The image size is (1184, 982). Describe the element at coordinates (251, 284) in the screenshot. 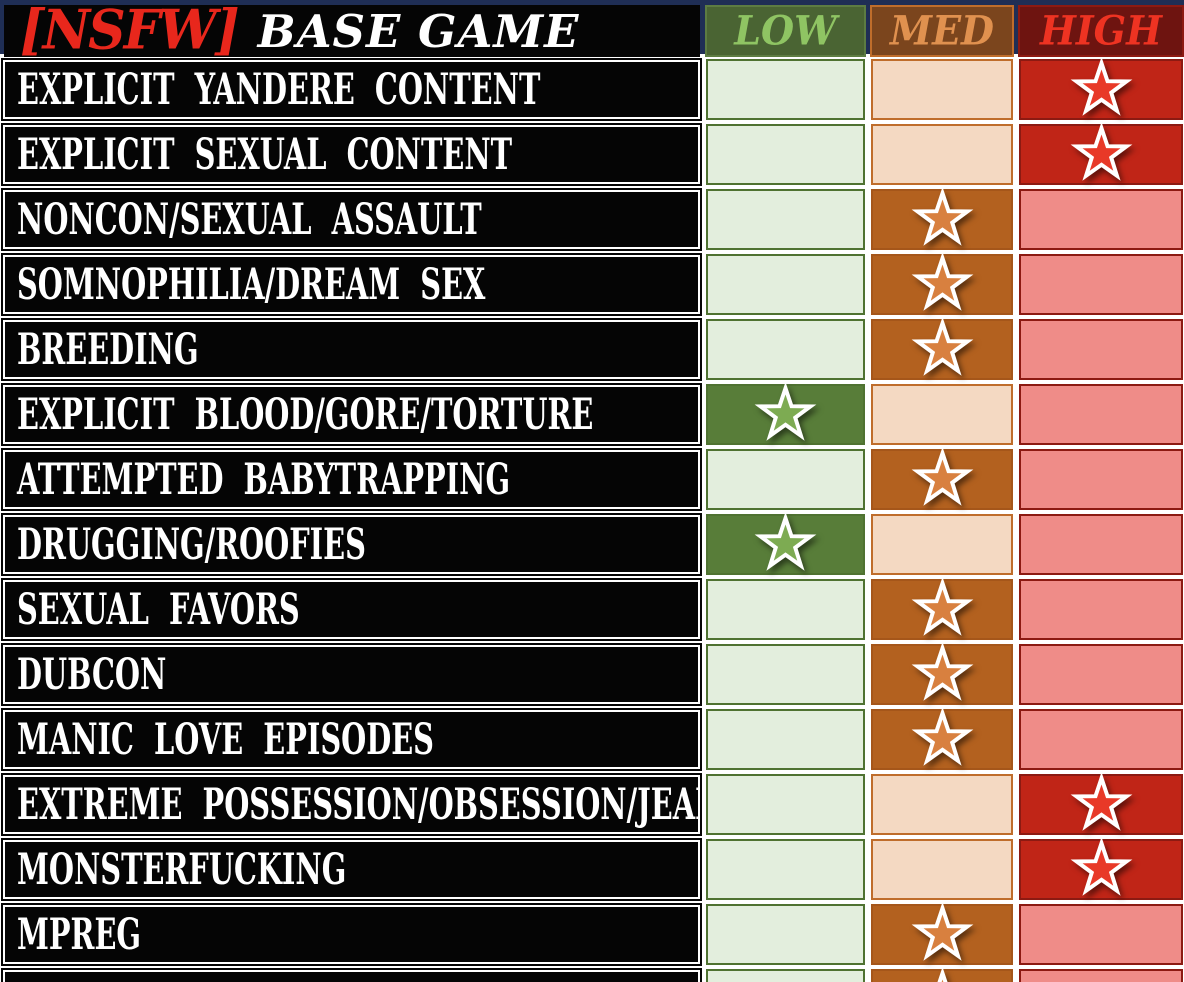

I see `row-label-text: SOMNOPHILIA/DREAM SEX` at that location.